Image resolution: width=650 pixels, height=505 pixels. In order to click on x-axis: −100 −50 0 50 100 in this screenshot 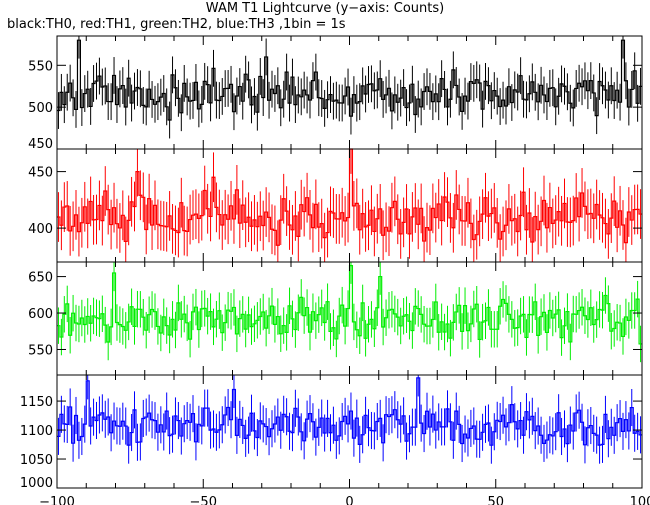, I will do `click(344, 500)`.